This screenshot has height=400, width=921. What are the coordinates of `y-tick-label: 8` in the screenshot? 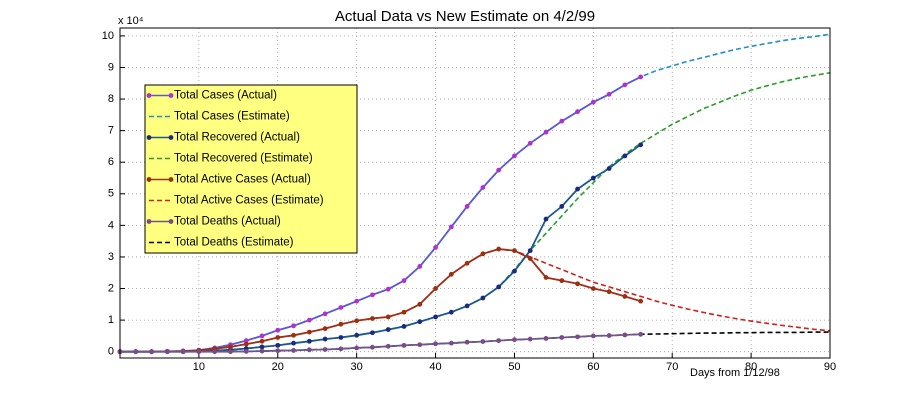 It's located at (111, 99).